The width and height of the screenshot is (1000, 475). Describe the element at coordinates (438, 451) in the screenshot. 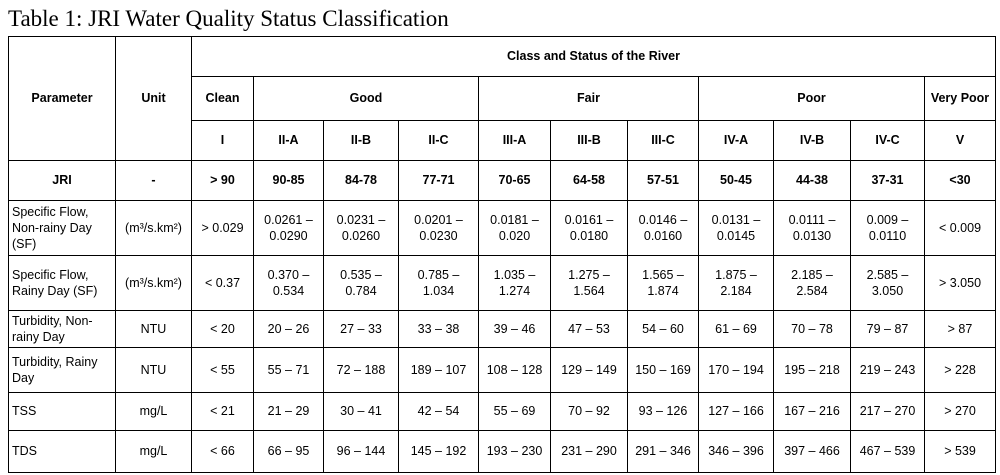

I see `value-cell: 145 – 192` at that location.